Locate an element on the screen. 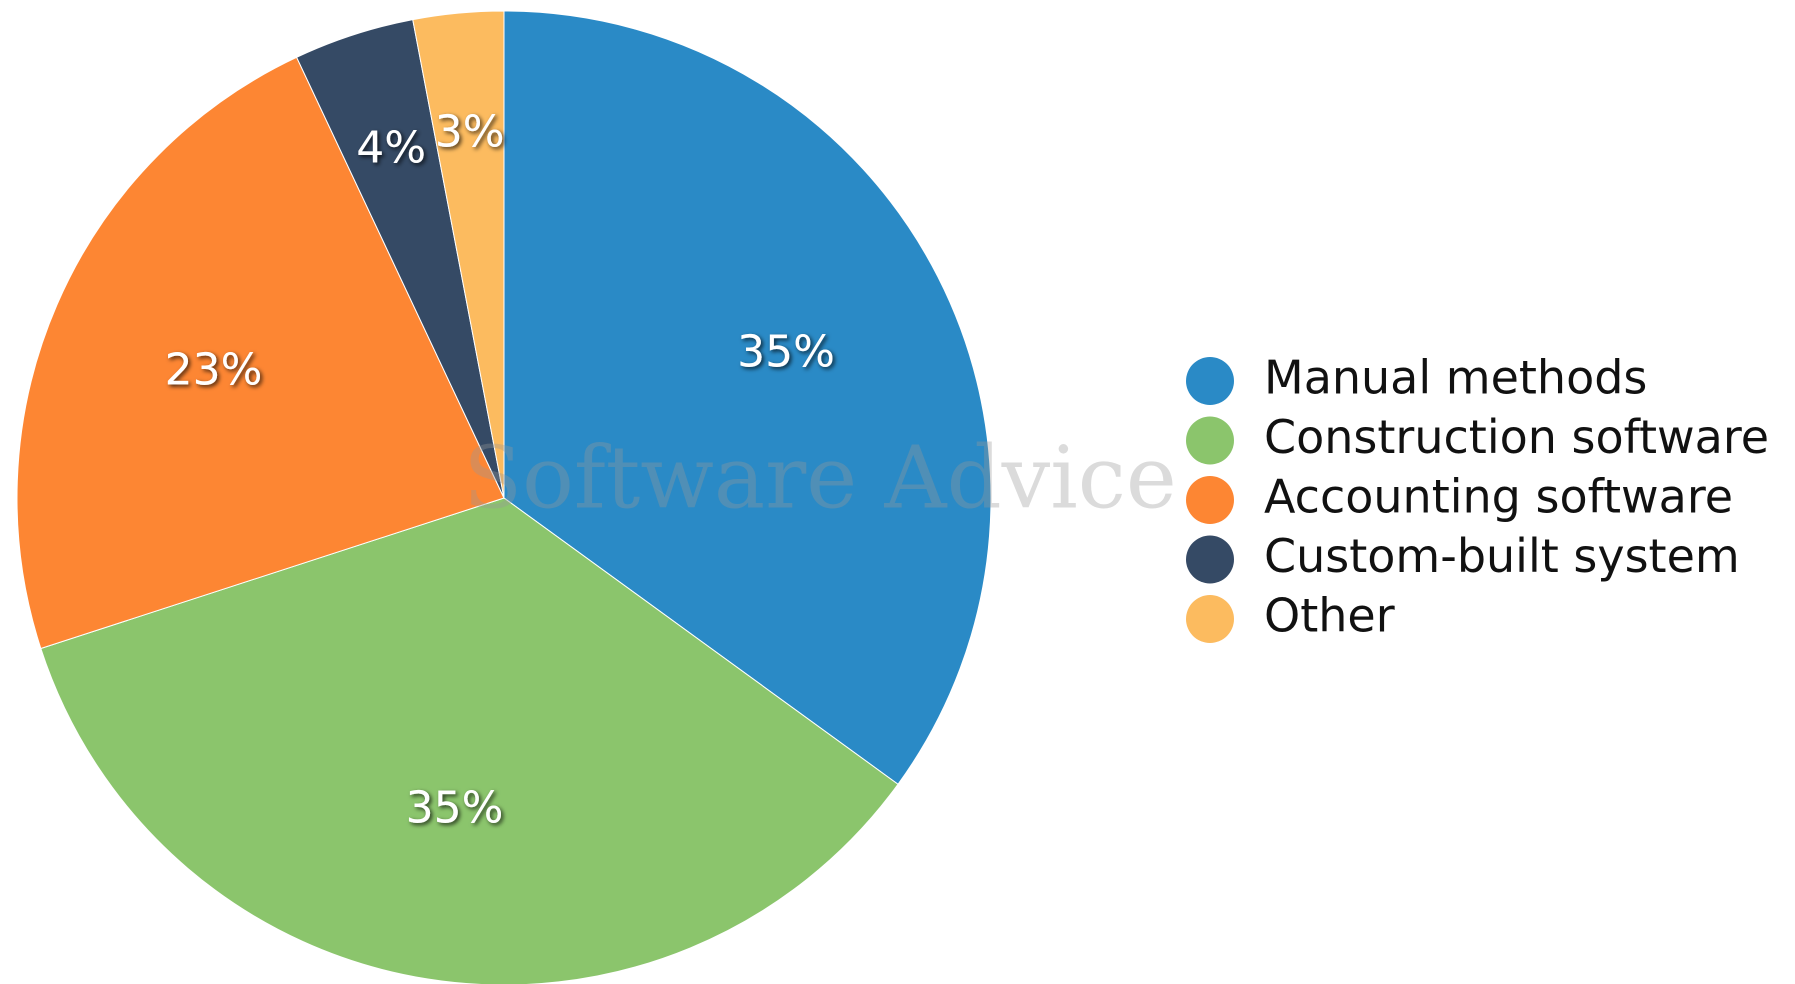 This screenshot has height=984, width=1795. legend-label: Other is located at coordinates (1329, 616).